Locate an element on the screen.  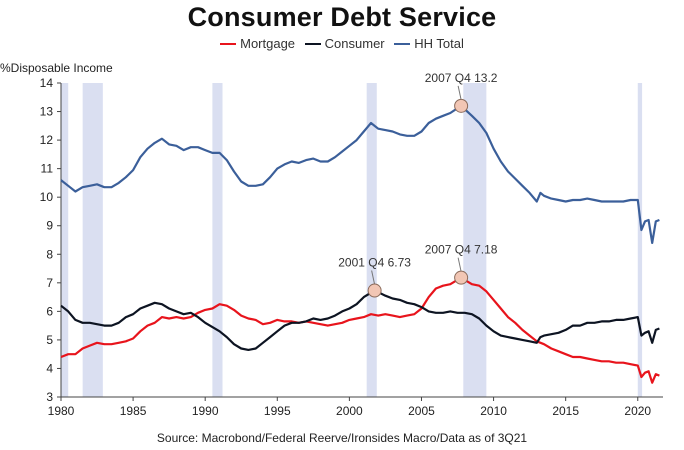
y-tick-label-10: 10 is located at coordinates (47, 197).